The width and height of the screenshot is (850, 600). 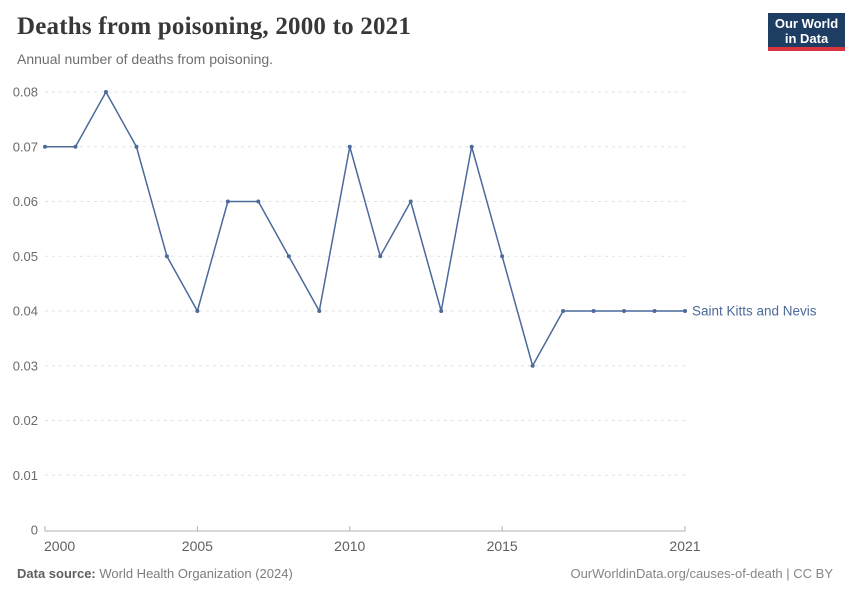 I want to click on data-source-text: World Health Organization (2024), so click(x=194, y=573).